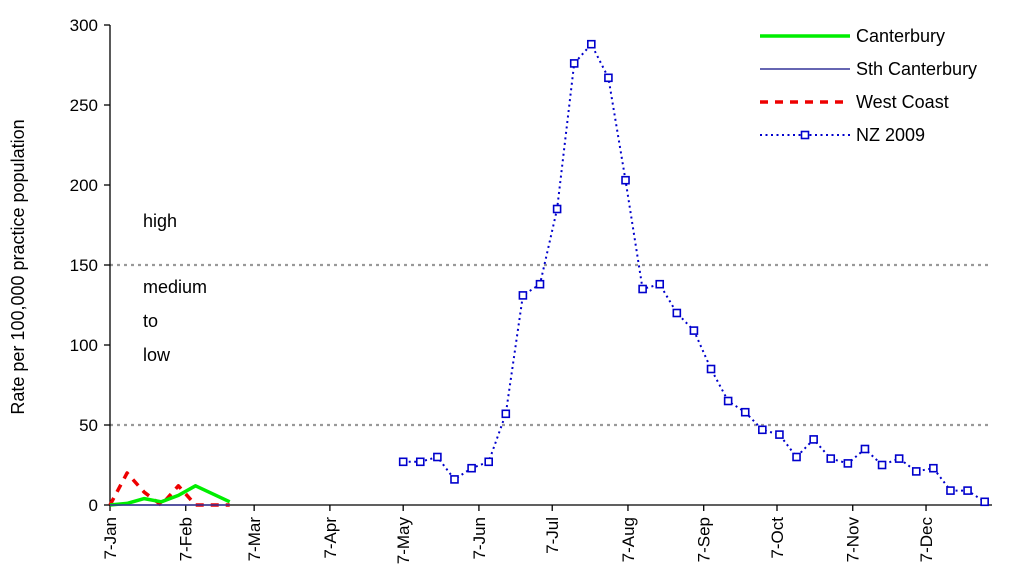 Image resolution: width=1021 pixels, height=585 pixels. Describe the element at coordinates (88, 425) in the screenshot. I see `y-tick-label: 50` at that location.